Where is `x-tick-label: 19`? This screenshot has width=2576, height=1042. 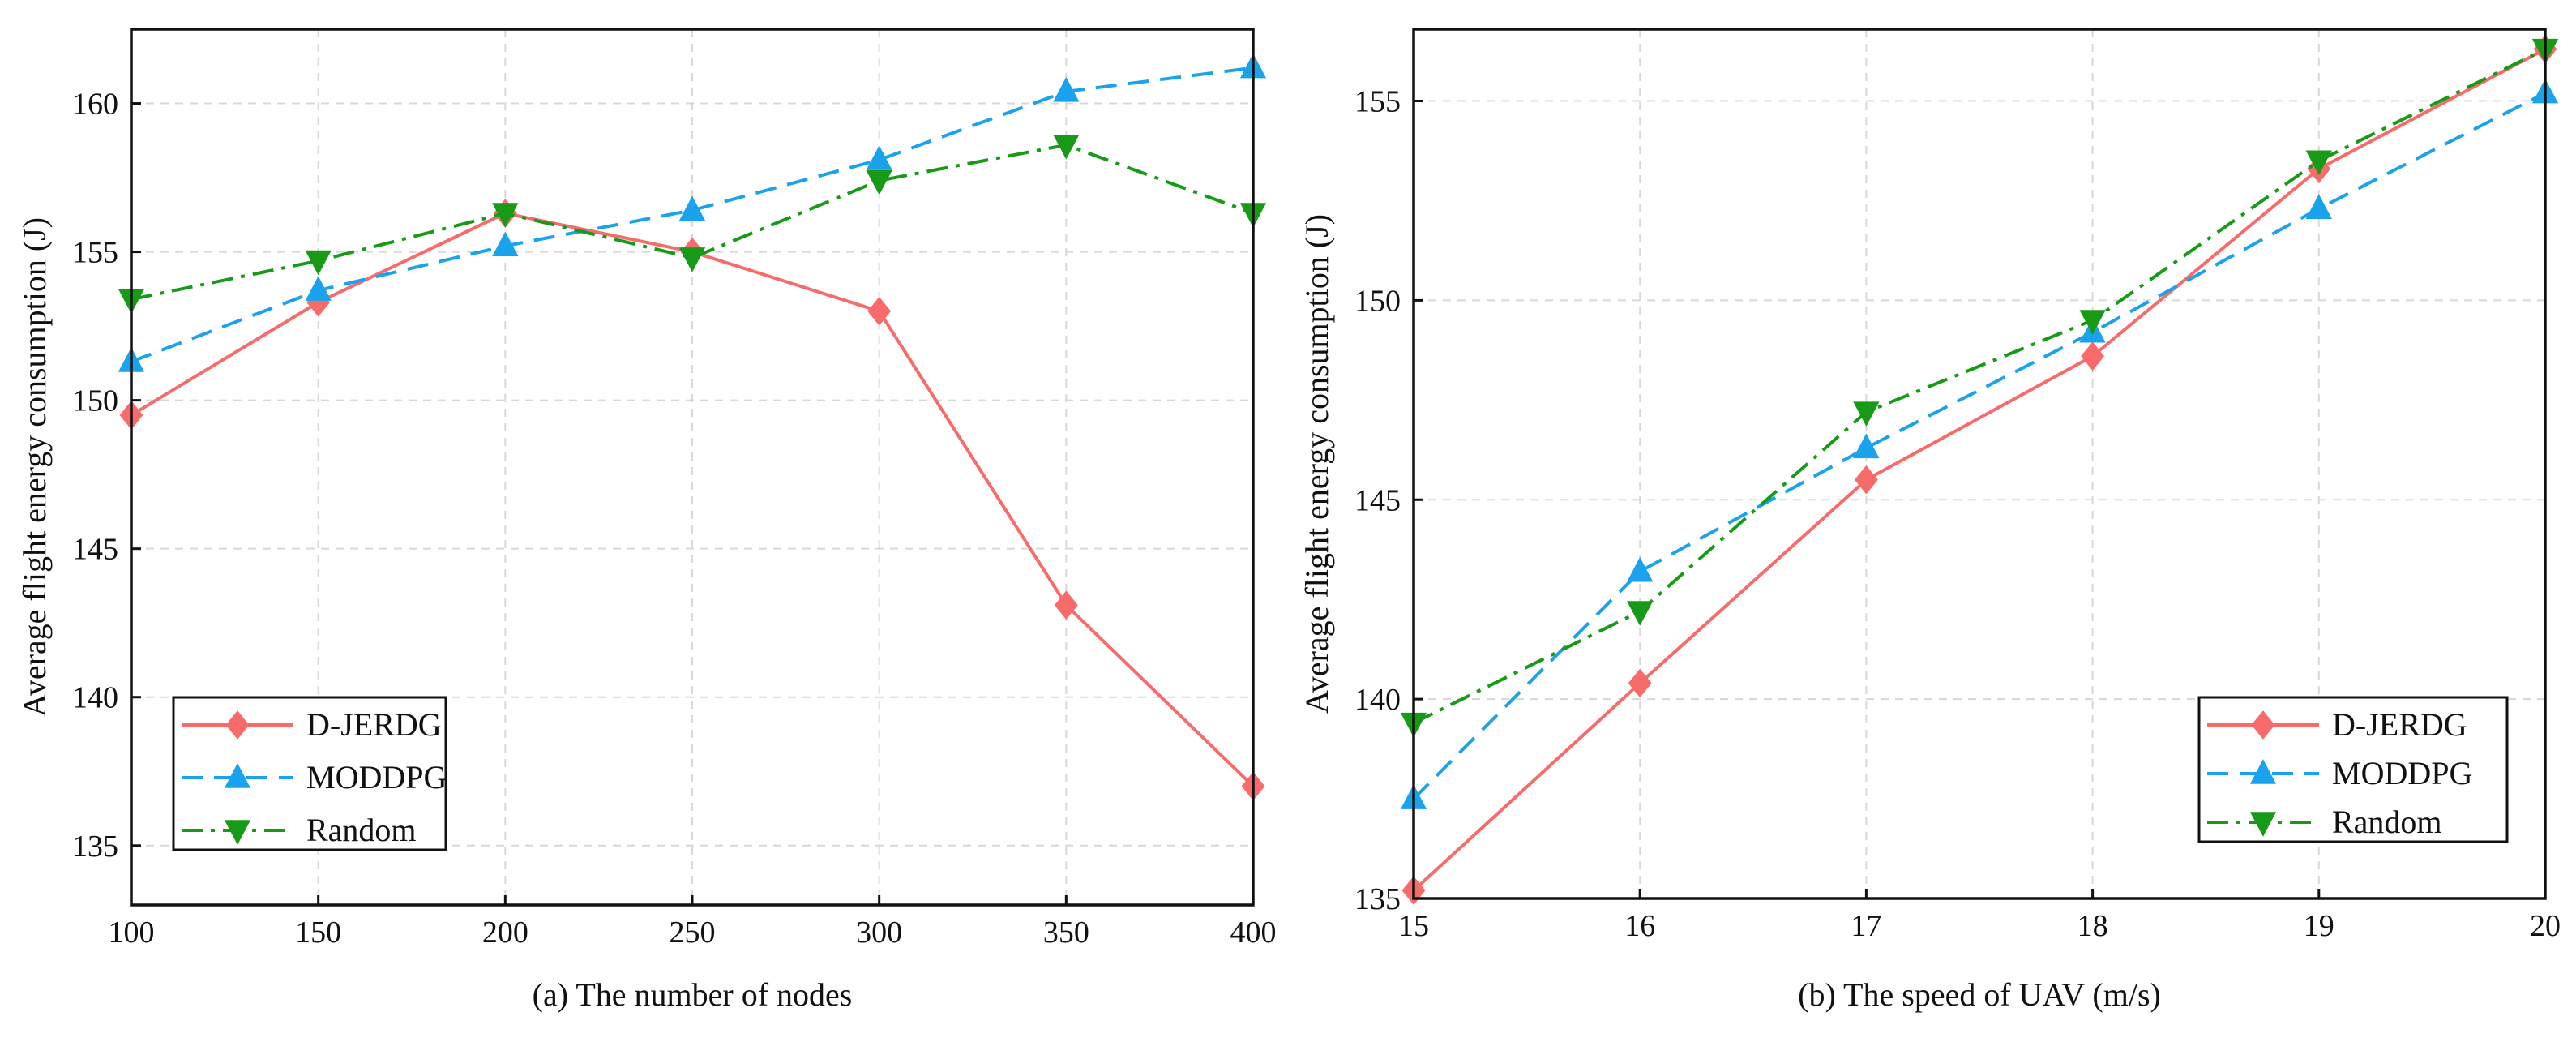
x-tick-label: 19 is located at coordinates (2319, 926).